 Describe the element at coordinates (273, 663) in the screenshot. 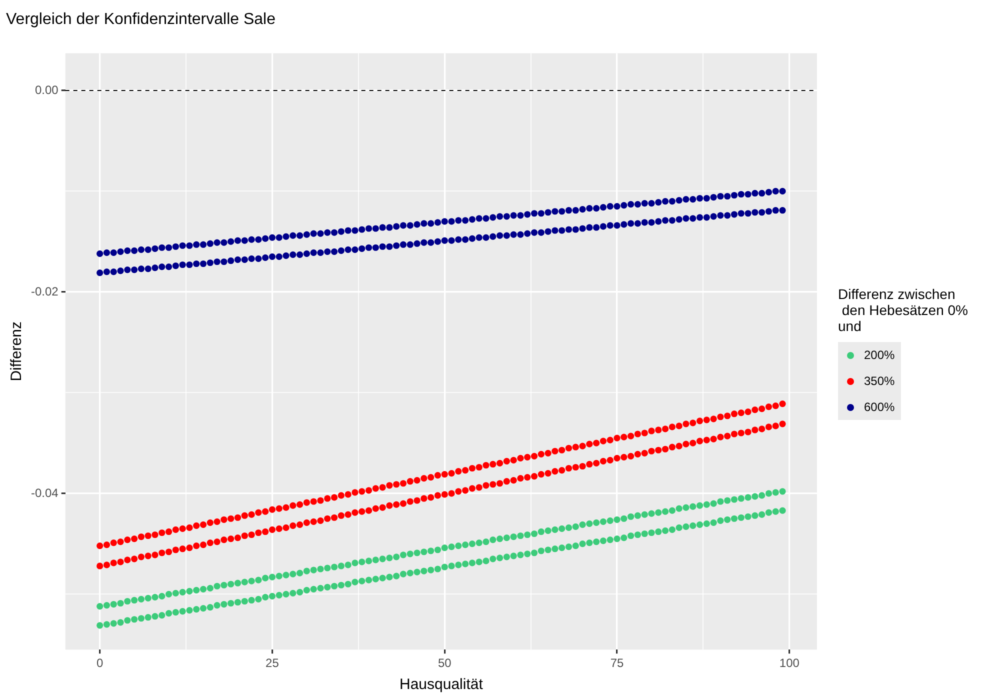

I see `x-tick-label: 25` at that location.